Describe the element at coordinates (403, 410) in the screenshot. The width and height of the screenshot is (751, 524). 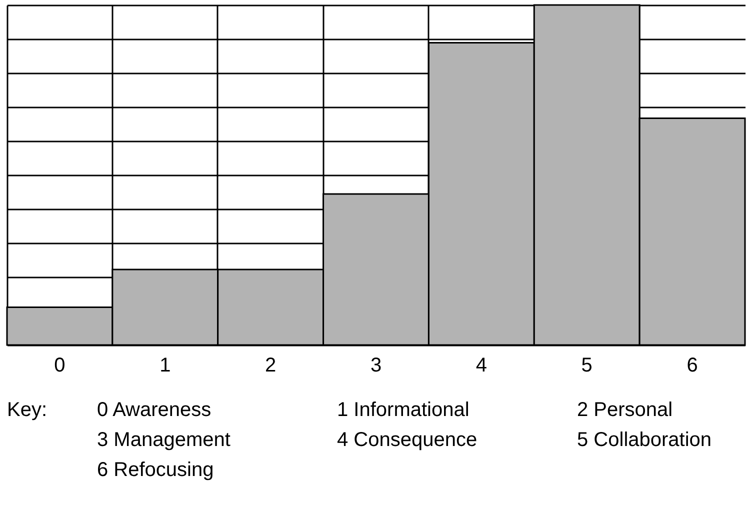
I see `text: 1 Informational` at that location.